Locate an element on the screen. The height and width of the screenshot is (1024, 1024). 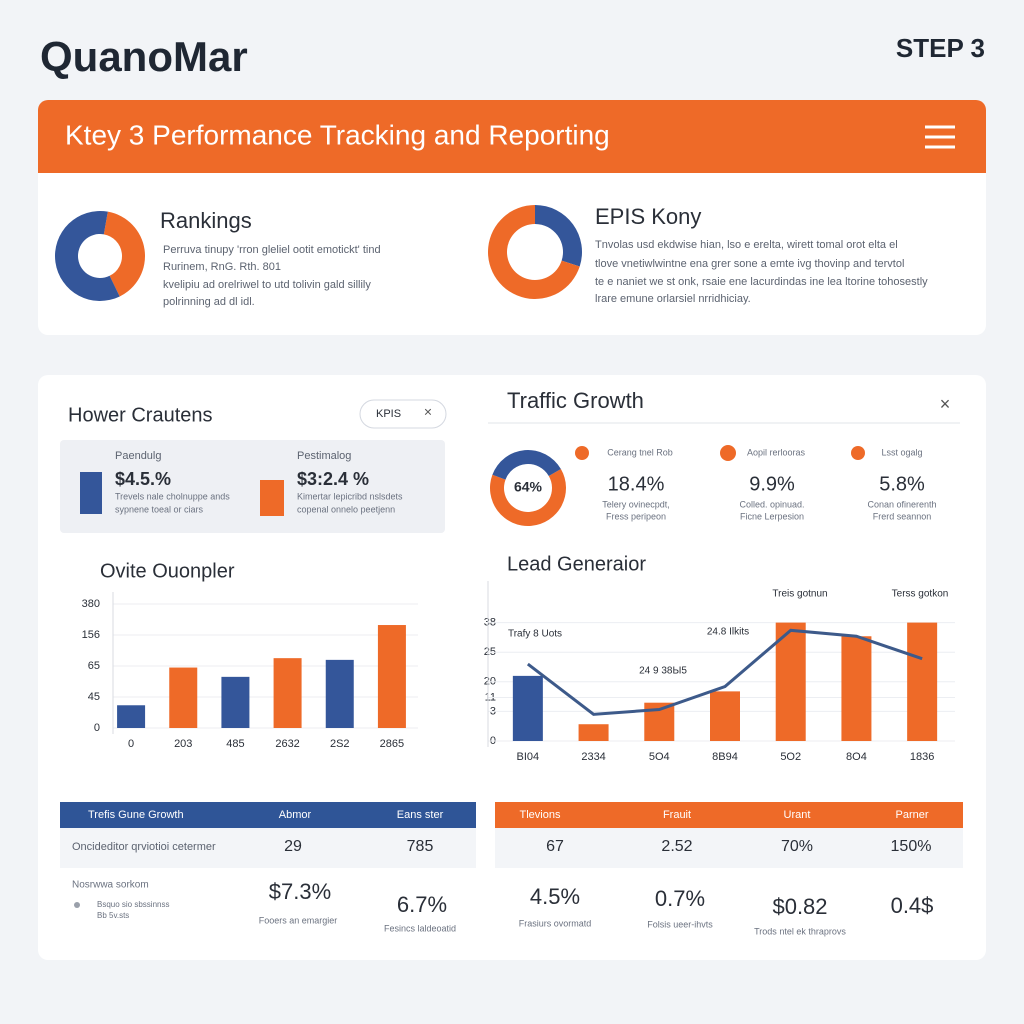
panel-title: Traffic Growth is located at coordinates (575, 400).